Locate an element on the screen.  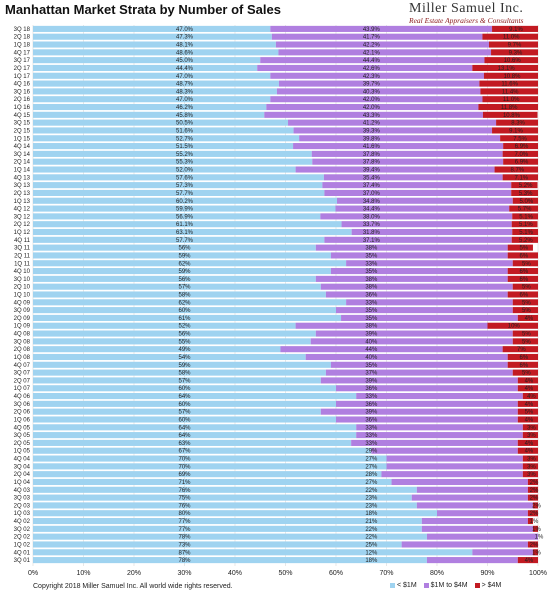
bar-value-label: 44.4% is located at coordinates (185, 69).